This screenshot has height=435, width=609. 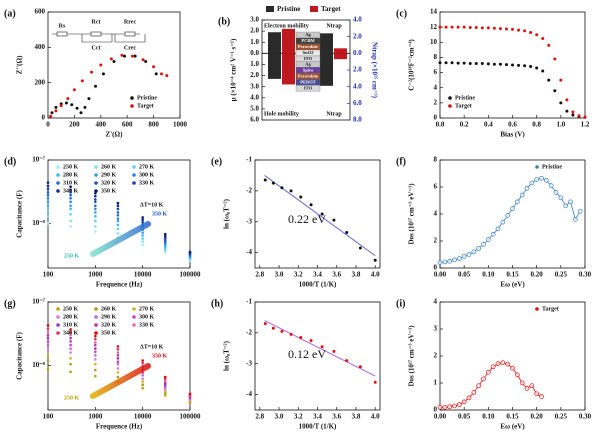 What do you see at coordinates (191, 417) in the screenshot?
I see `x-tick-label: 100000` at bounding box center [191, 417].